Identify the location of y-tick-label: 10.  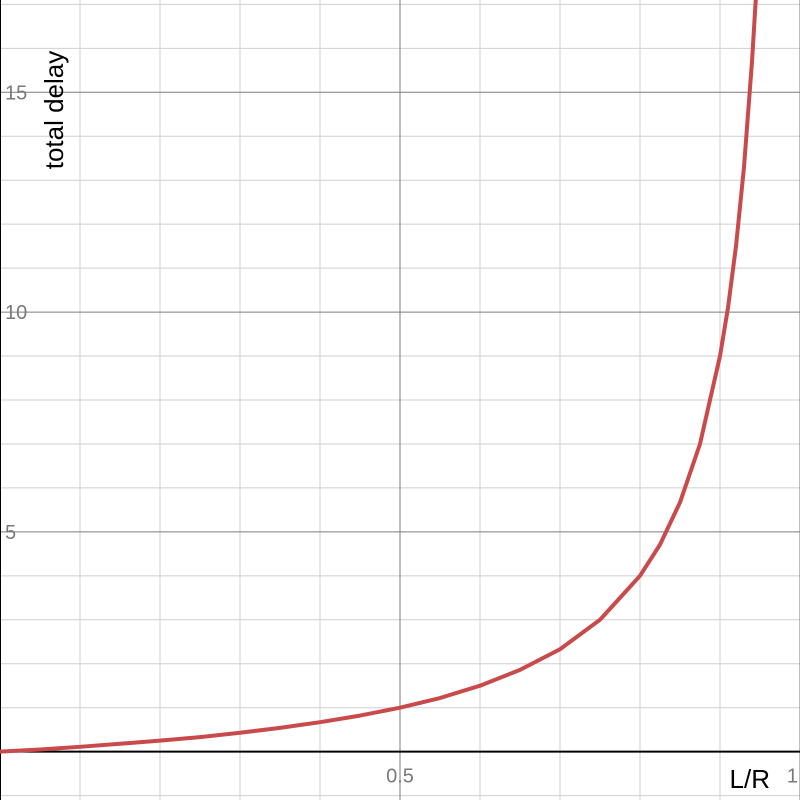
(16, 313).